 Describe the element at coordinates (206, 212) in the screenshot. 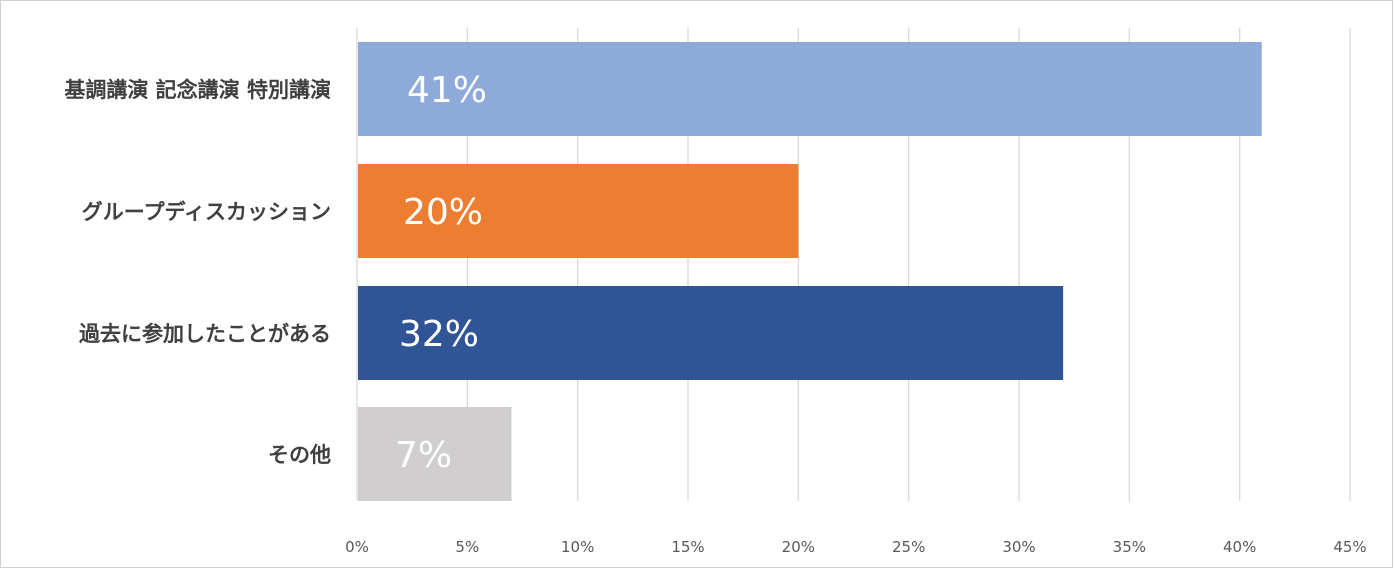

I see `category-label: グループディスカッション` at that location.